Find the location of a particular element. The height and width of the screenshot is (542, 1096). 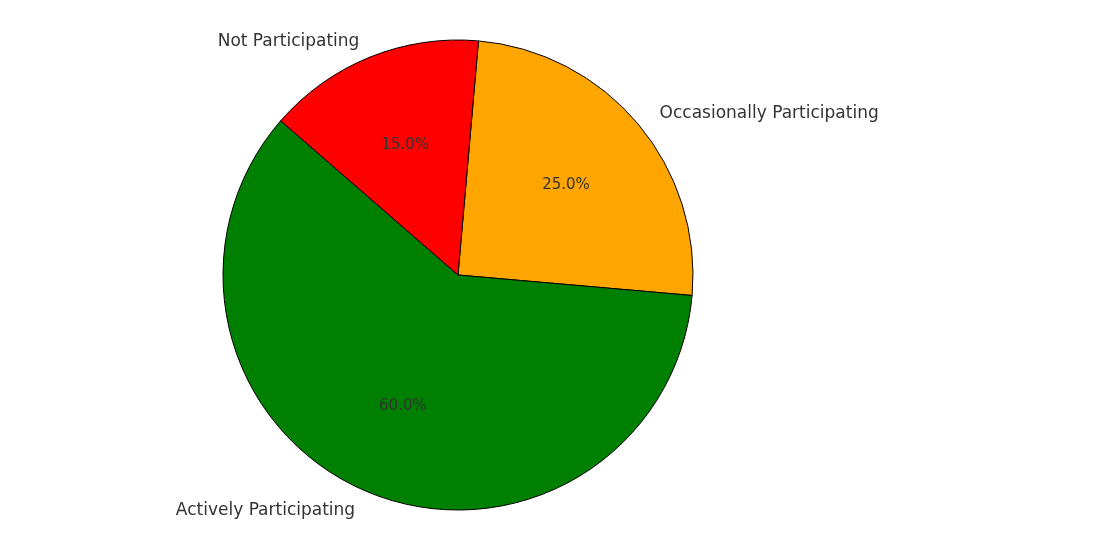

data-label: 25.0% is located at coordinates (566, 184).